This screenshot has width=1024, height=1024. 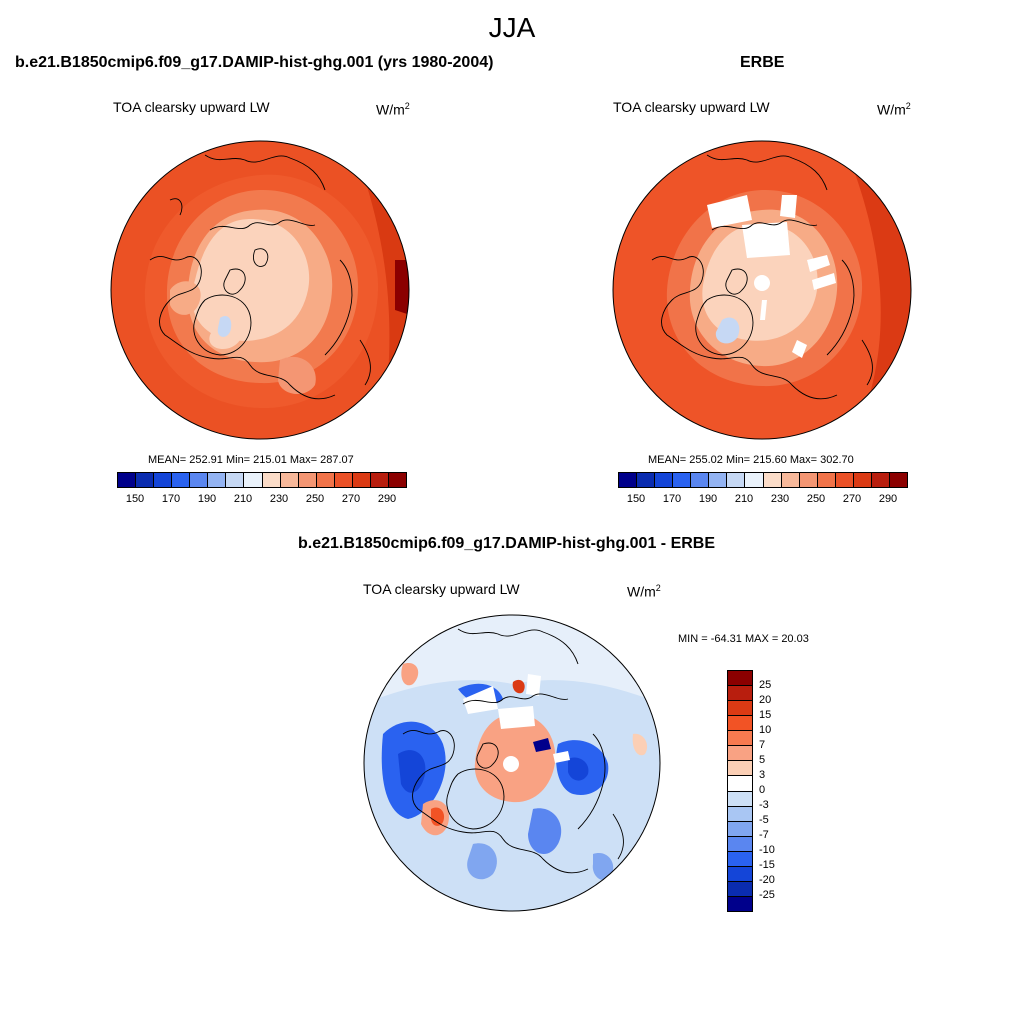 What do you see at coordinates (767, 850) in the screenshot?
I see `colorbar-tick-label: -10` at bounding box center [767, 850].